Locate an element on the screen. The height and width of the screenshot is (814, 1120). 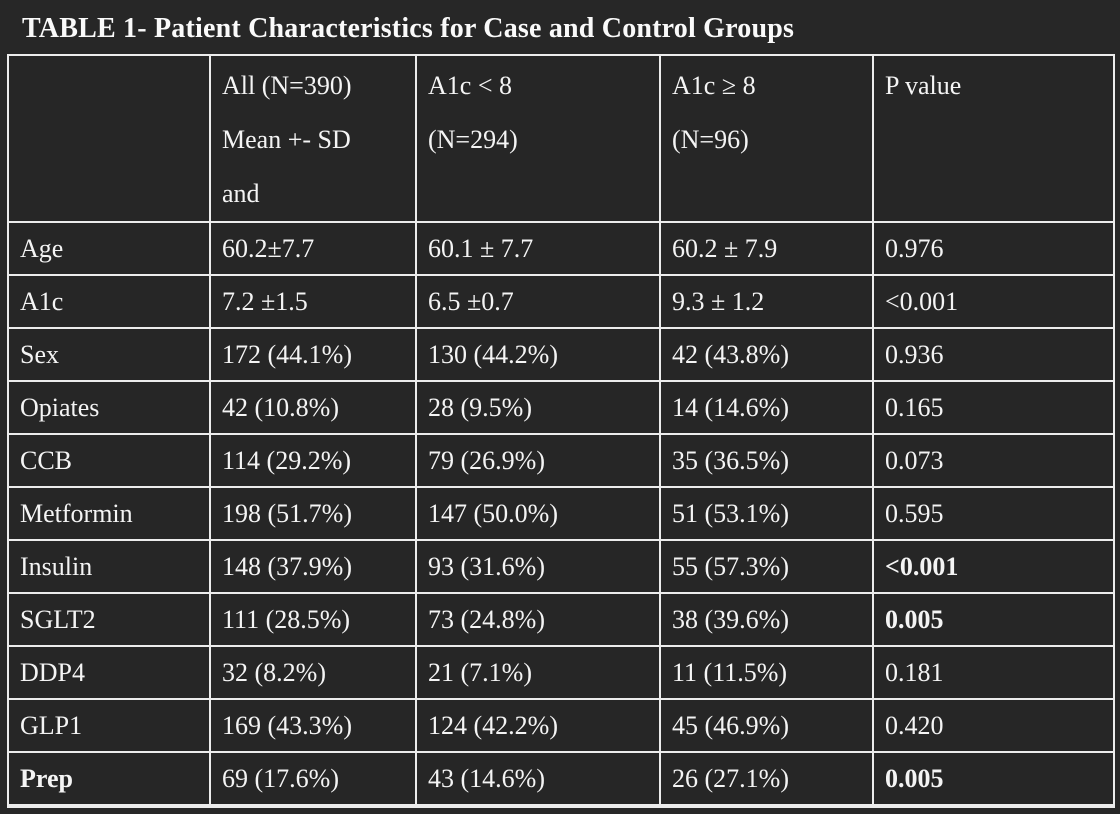
data-cell: 0.181 is located at coordinates (993, 672).